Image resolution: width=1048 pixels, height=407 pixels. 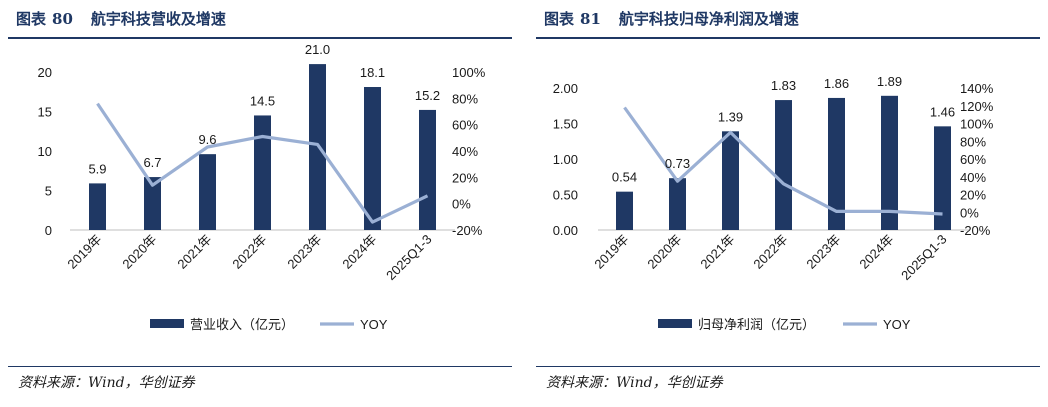 I want to click on y-left-tick-label: 0, so click(x=48, y=230).